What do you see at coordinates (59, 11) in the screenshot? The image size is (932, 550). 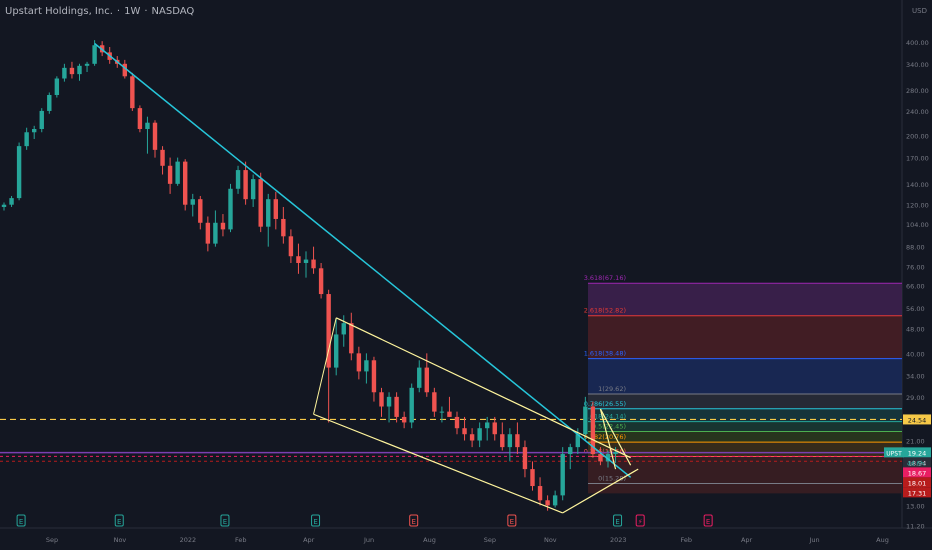 I see `symbol-name: Upstart Holdings, Inc.` at bounding box center [59, 11].